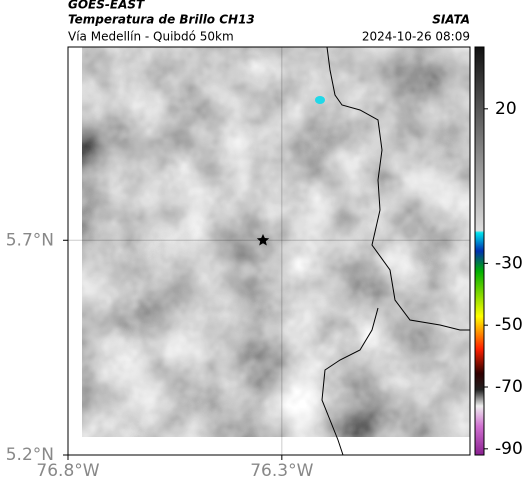 The image size is (526, 495). What do you see at coordinates (509, 325) in the screenshot?
I see `colorbar-tick-label: -50` at bounding box center [509, 325].